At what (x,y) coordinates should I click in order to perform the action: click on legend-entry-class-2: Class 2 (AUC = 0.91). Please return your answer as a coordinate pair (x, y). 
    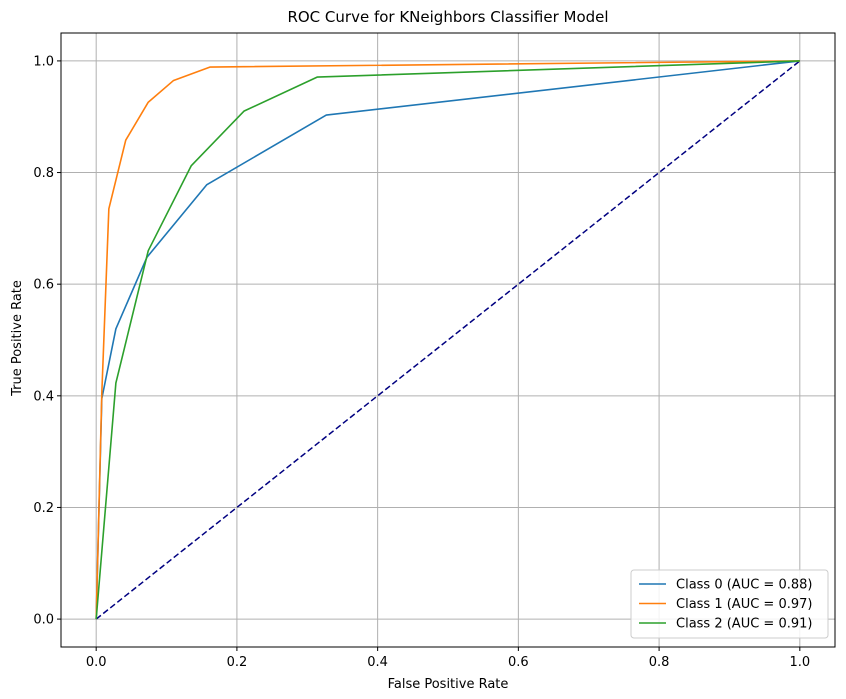
    Looking at the image, I should click on (744, 624).